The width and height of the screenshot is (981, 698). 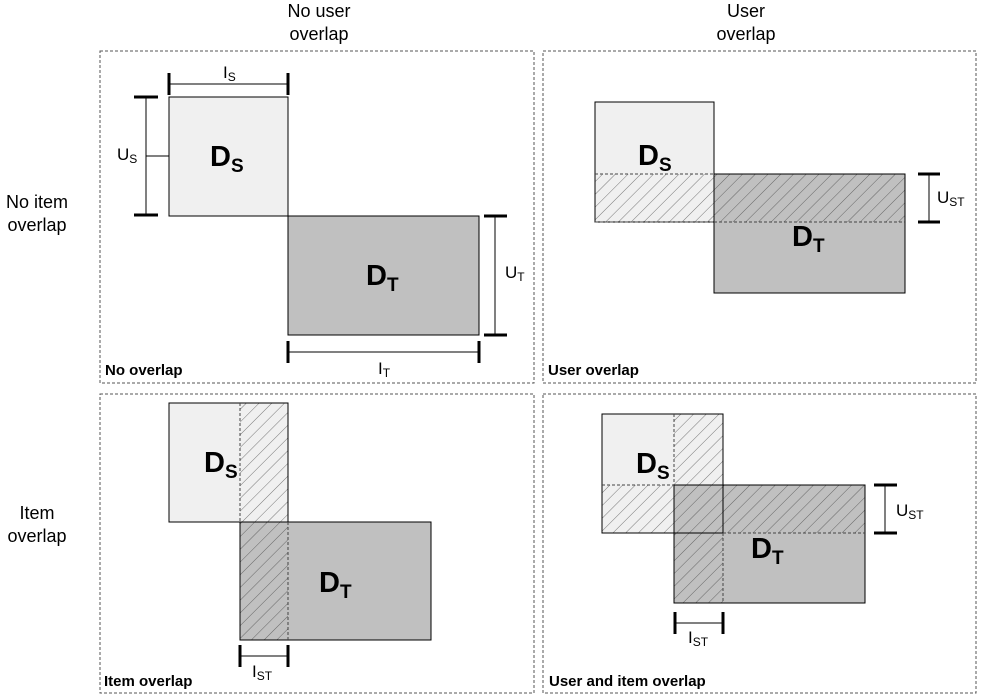 What do you see at coordinates (264, 462) in the screenshot?
I see `item-overlap-hatch-light` at bounding box center [264, 462].